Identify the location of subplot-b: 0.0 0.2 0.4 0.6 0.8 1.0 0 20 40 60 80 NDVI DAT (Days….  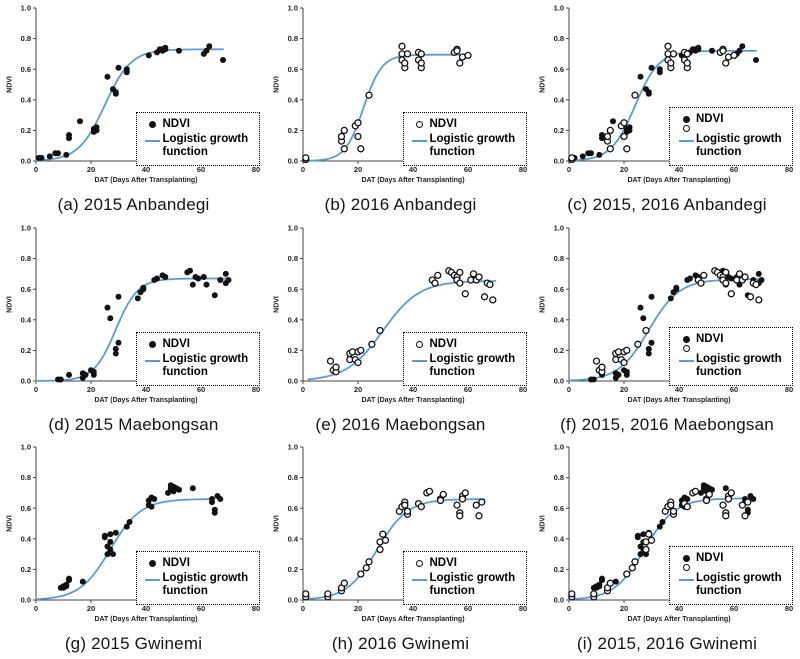
(400, 110).